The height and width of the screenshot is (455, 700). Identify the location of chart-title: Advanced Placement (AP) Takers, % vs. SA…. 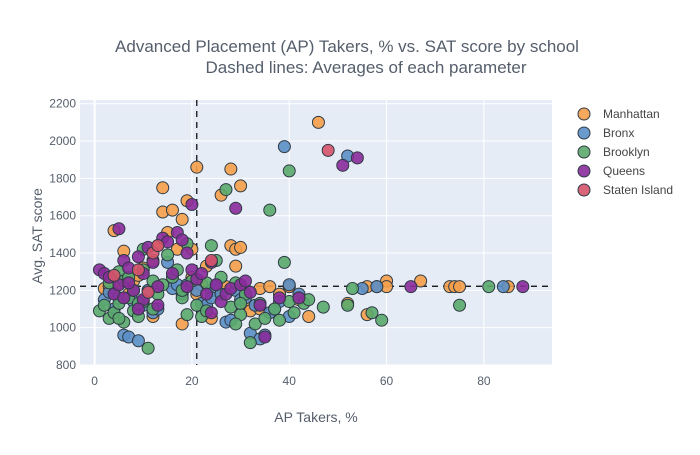
(347, 46).